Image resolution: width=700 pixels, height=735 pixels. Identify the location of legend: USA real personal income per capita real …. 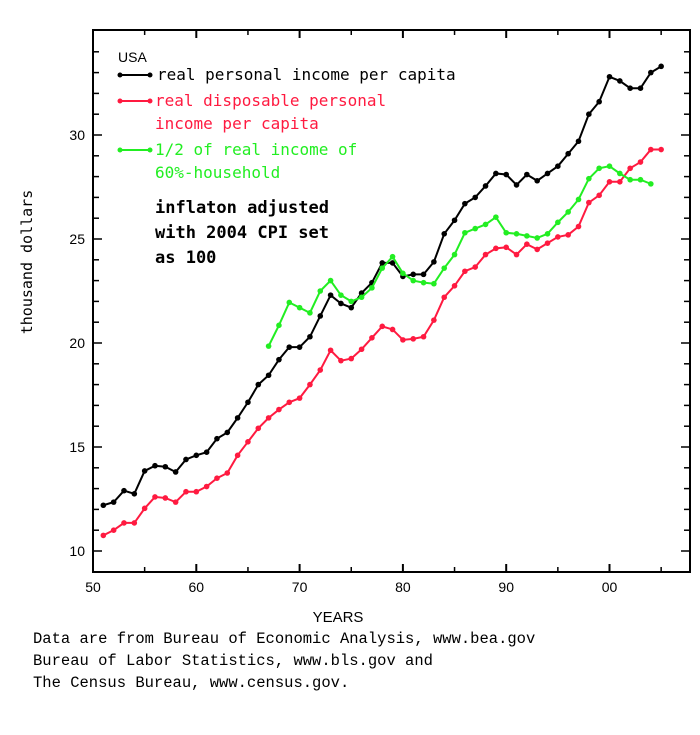
(286, 115).